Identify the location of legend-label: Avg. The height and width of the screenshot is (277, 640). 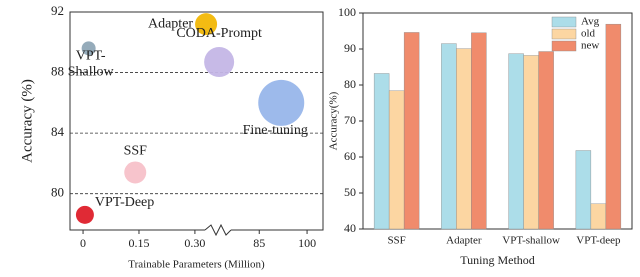
(590, 22).